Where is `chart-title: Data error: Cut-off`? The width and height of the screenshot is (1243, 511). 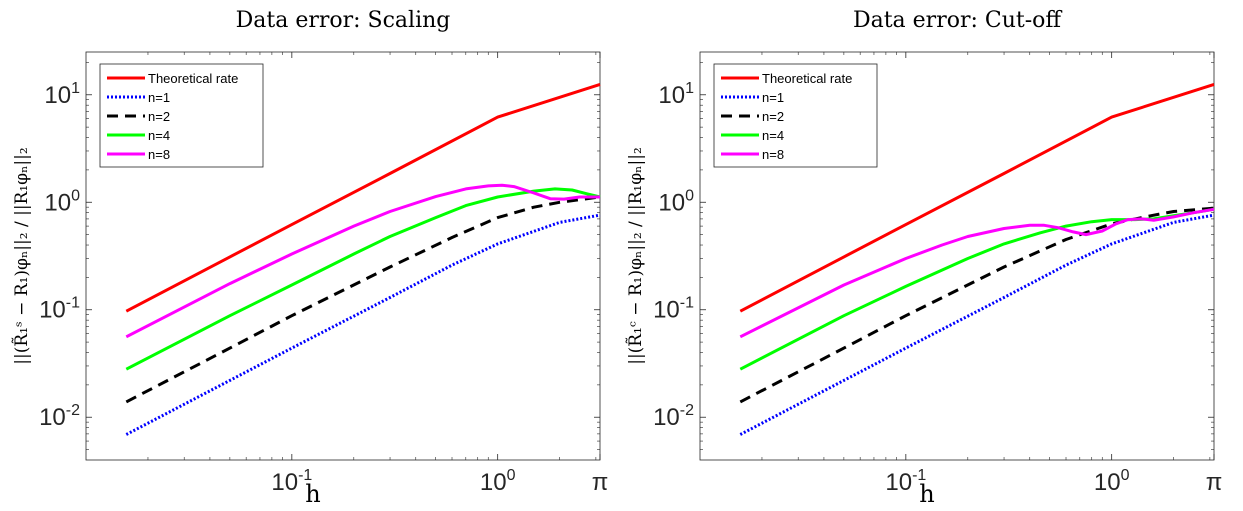 chart-title: Data error: Cut-off is located at coordinates (957, 20).